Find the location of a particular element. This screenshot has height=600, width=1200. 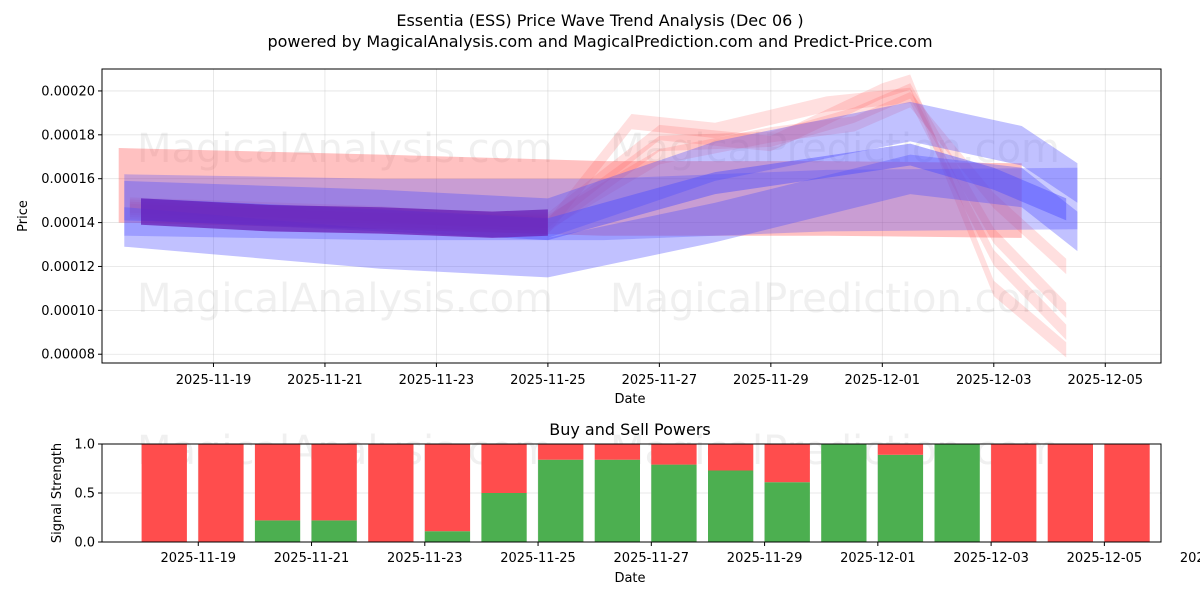

price-x-tick-label: 2025-11-23 is located at coordinates (437, 380).